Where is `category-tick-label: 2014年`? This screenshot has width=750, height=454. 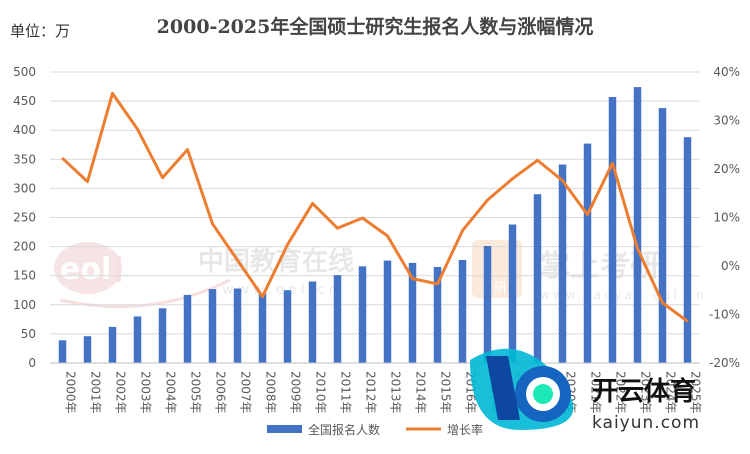 category-tick-label: 2014年 is located at coordinates (421, 392).